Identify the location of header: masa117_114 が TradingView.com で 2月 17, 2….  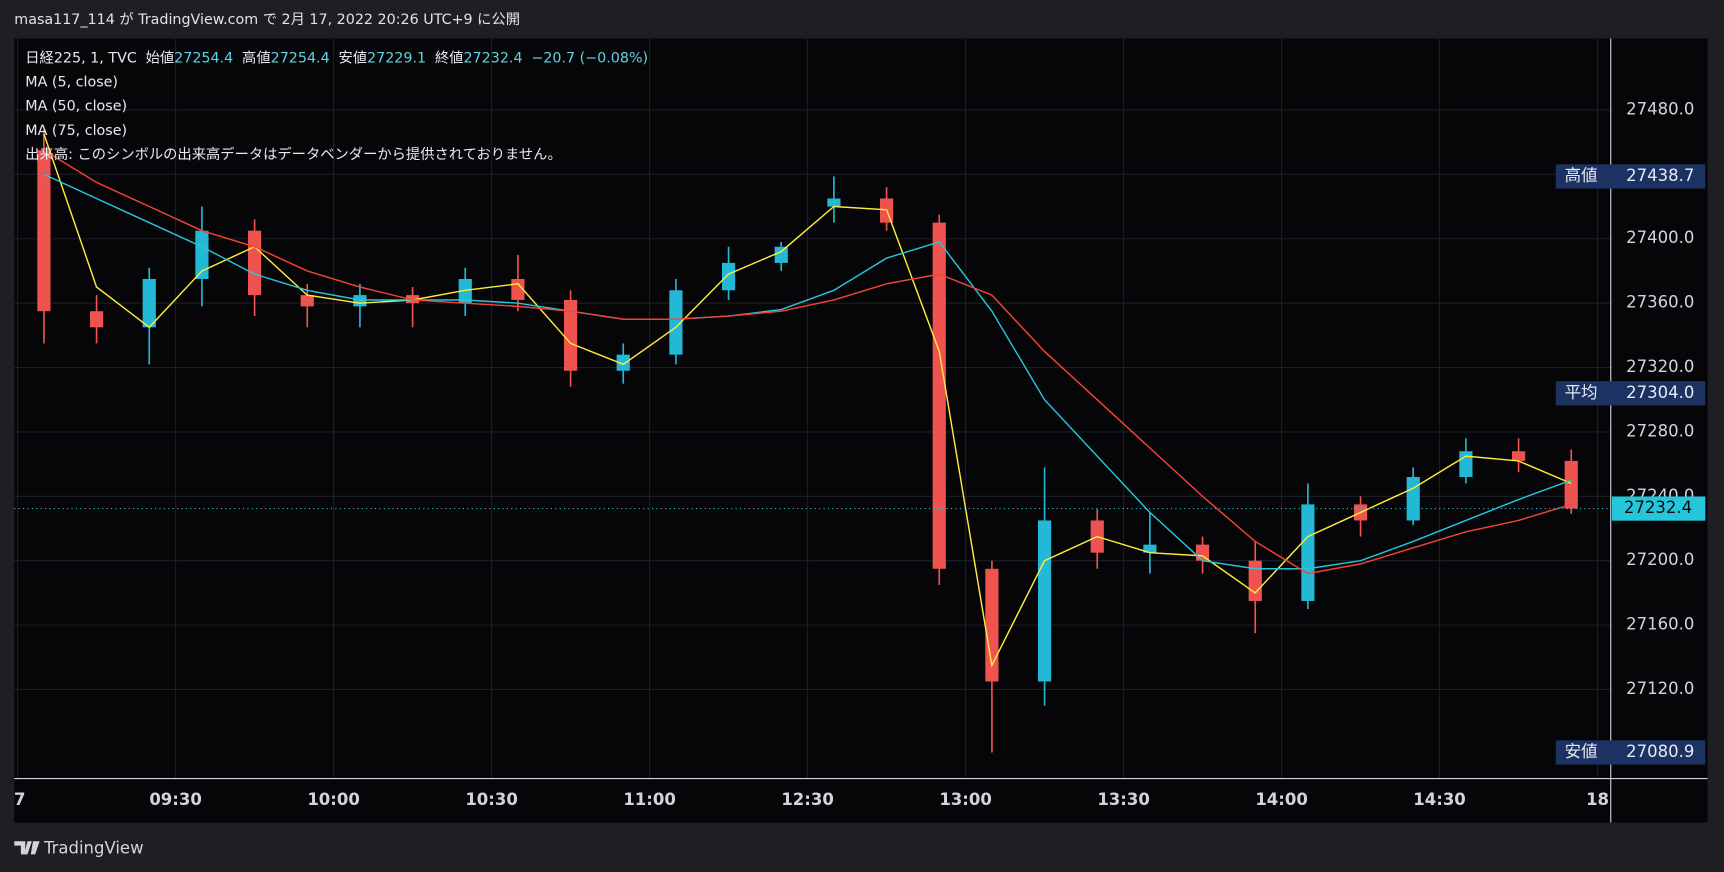
(267, 19).